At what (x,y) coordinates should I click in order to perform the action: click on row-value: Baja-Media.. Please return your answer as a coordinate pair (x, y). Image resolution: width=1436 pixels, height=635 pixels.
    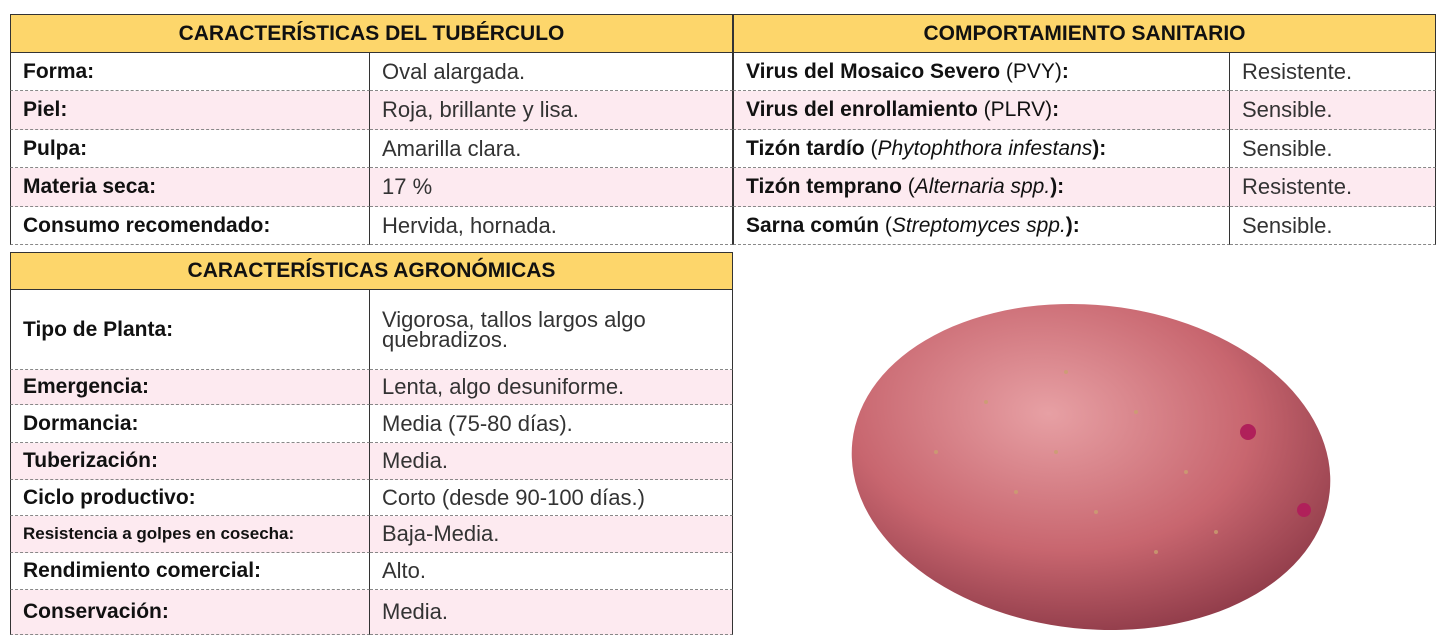
    Looking at the image, I should click on (551, 534).